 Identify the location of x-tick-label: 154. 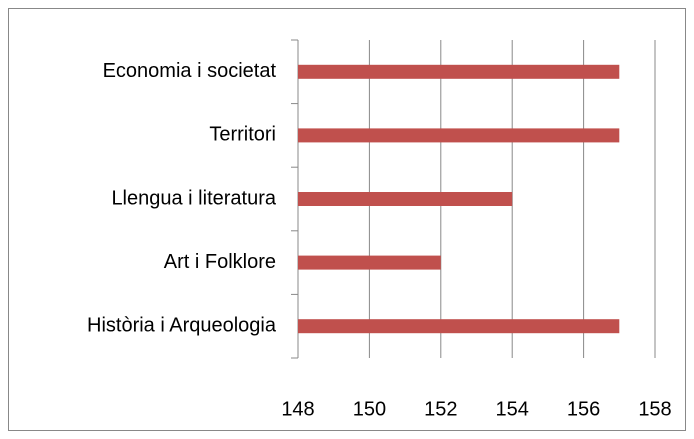
(512, 409).